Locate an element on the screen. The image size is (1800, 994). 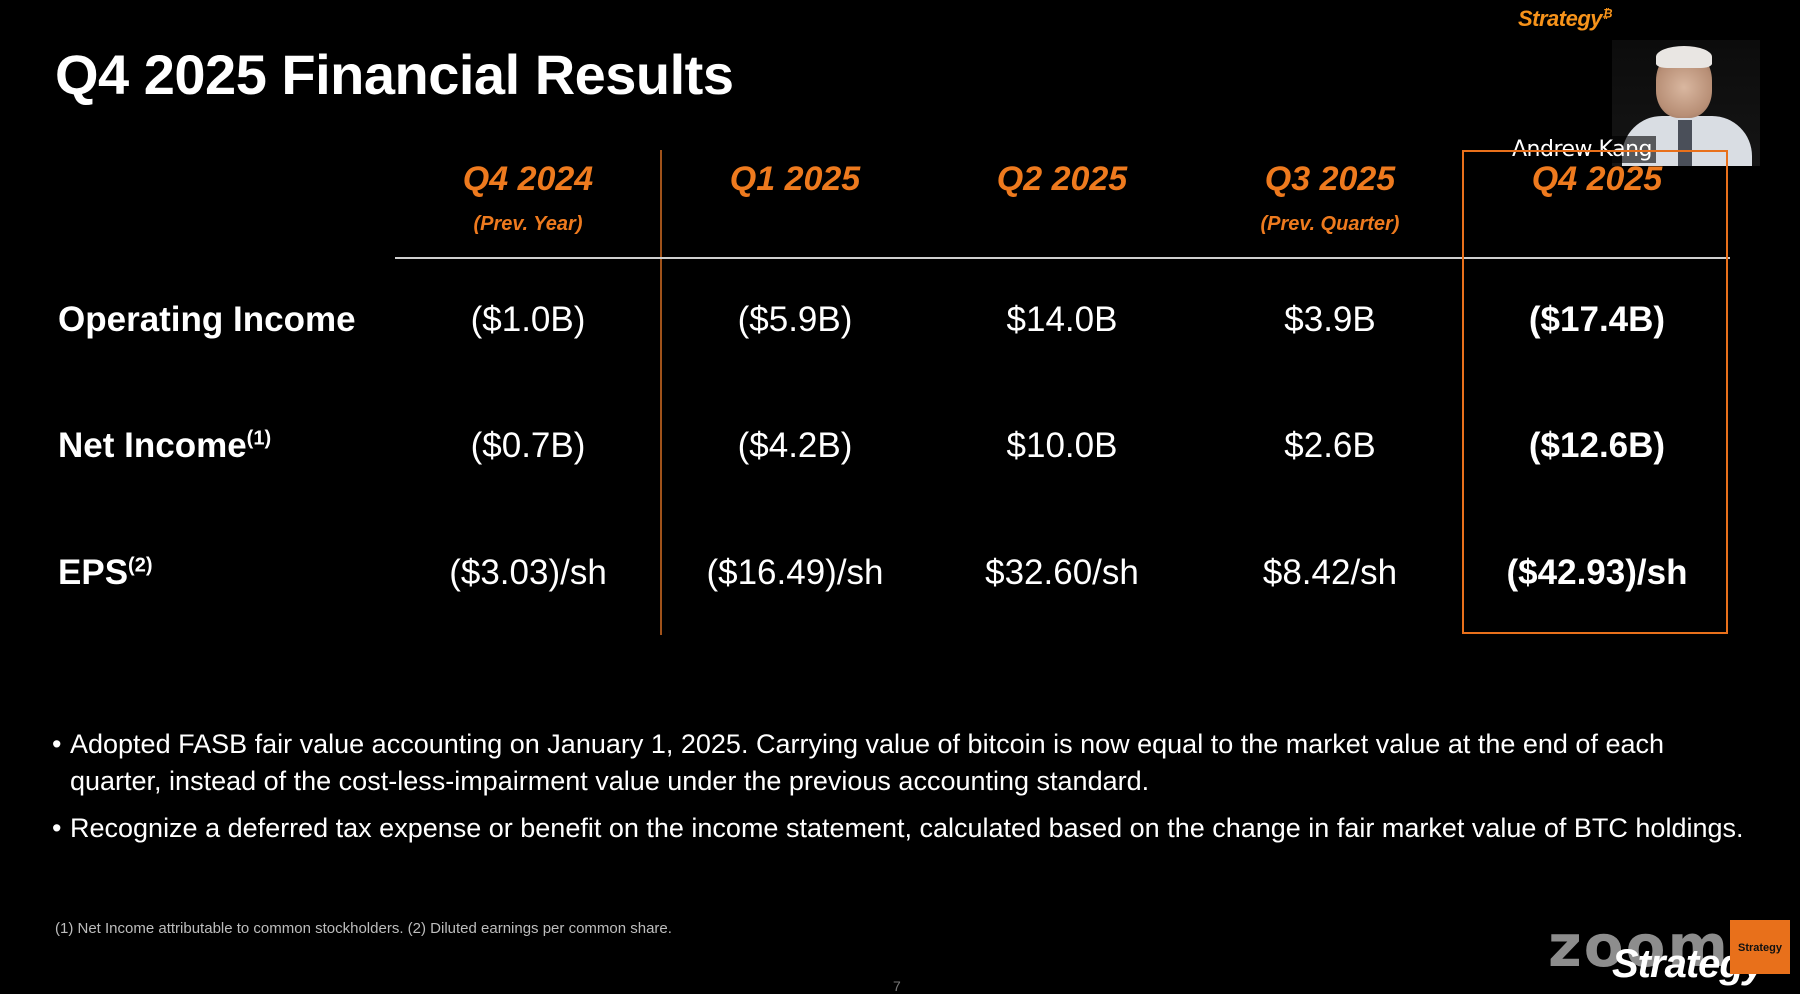
table-cell-highlight: ($12.6B) is located at coordinates (1597, 445).